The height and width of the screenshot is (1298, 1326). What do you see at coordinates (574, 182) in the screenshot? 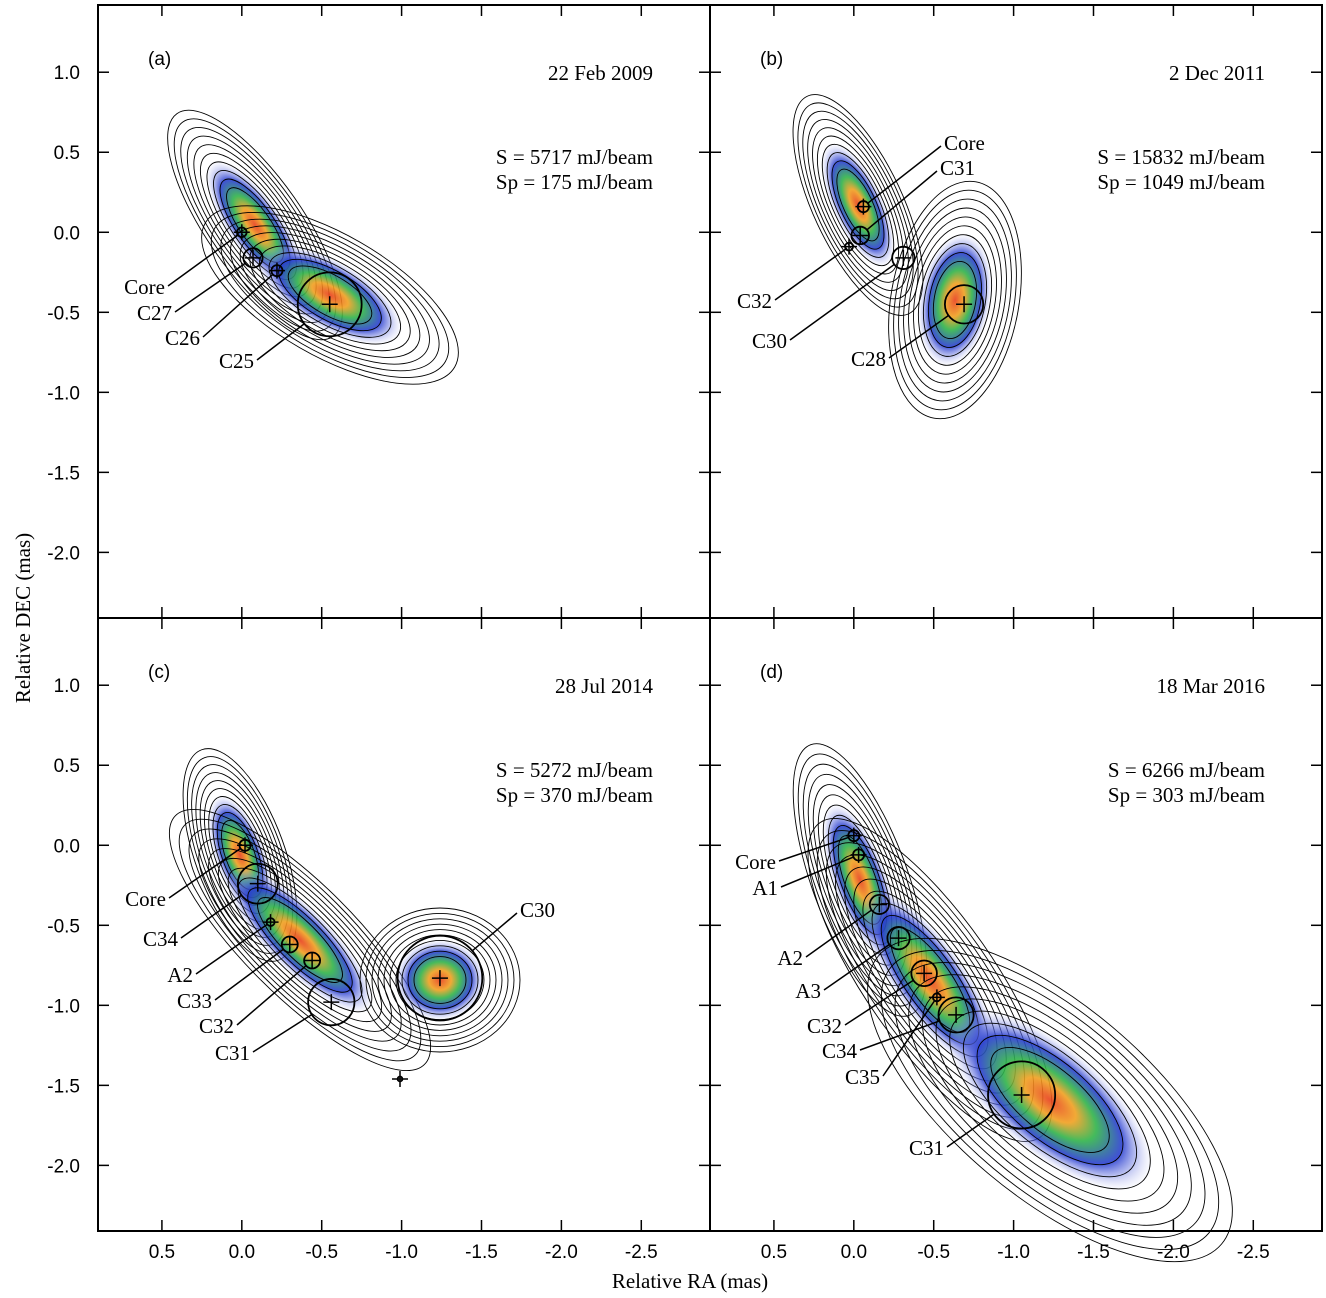
I see `annotation: Sp = 175 mJ/beam` at bounding box center [574, 182].